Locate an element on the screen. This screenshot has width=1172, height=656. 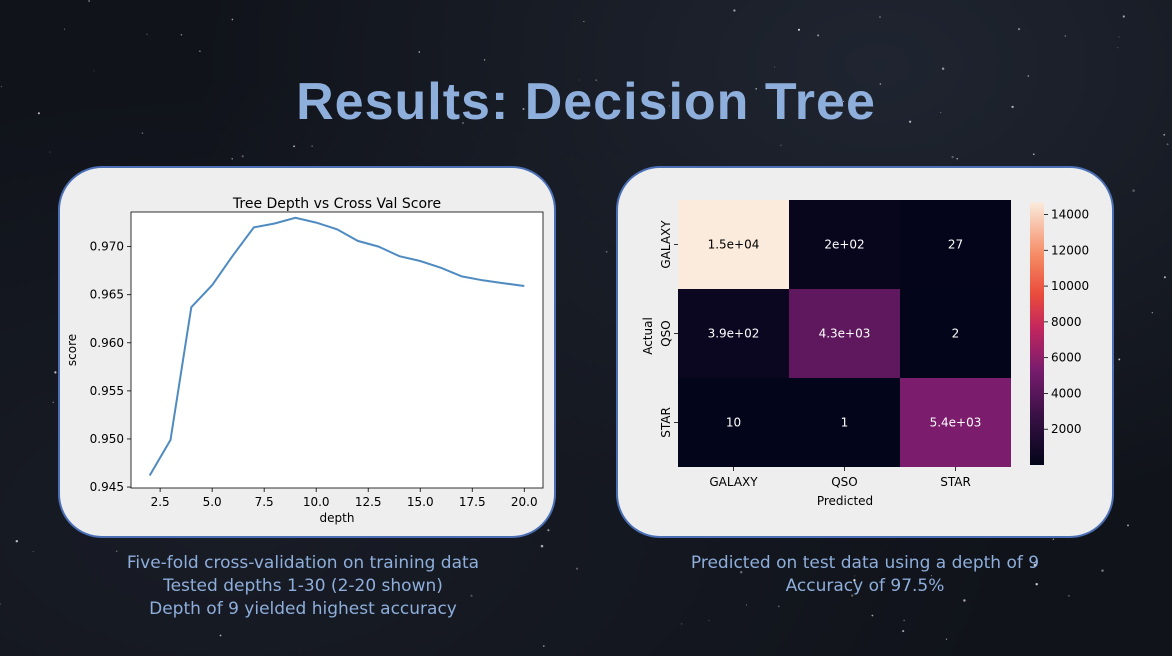
colorbar is located at coordinates (1037, 333).